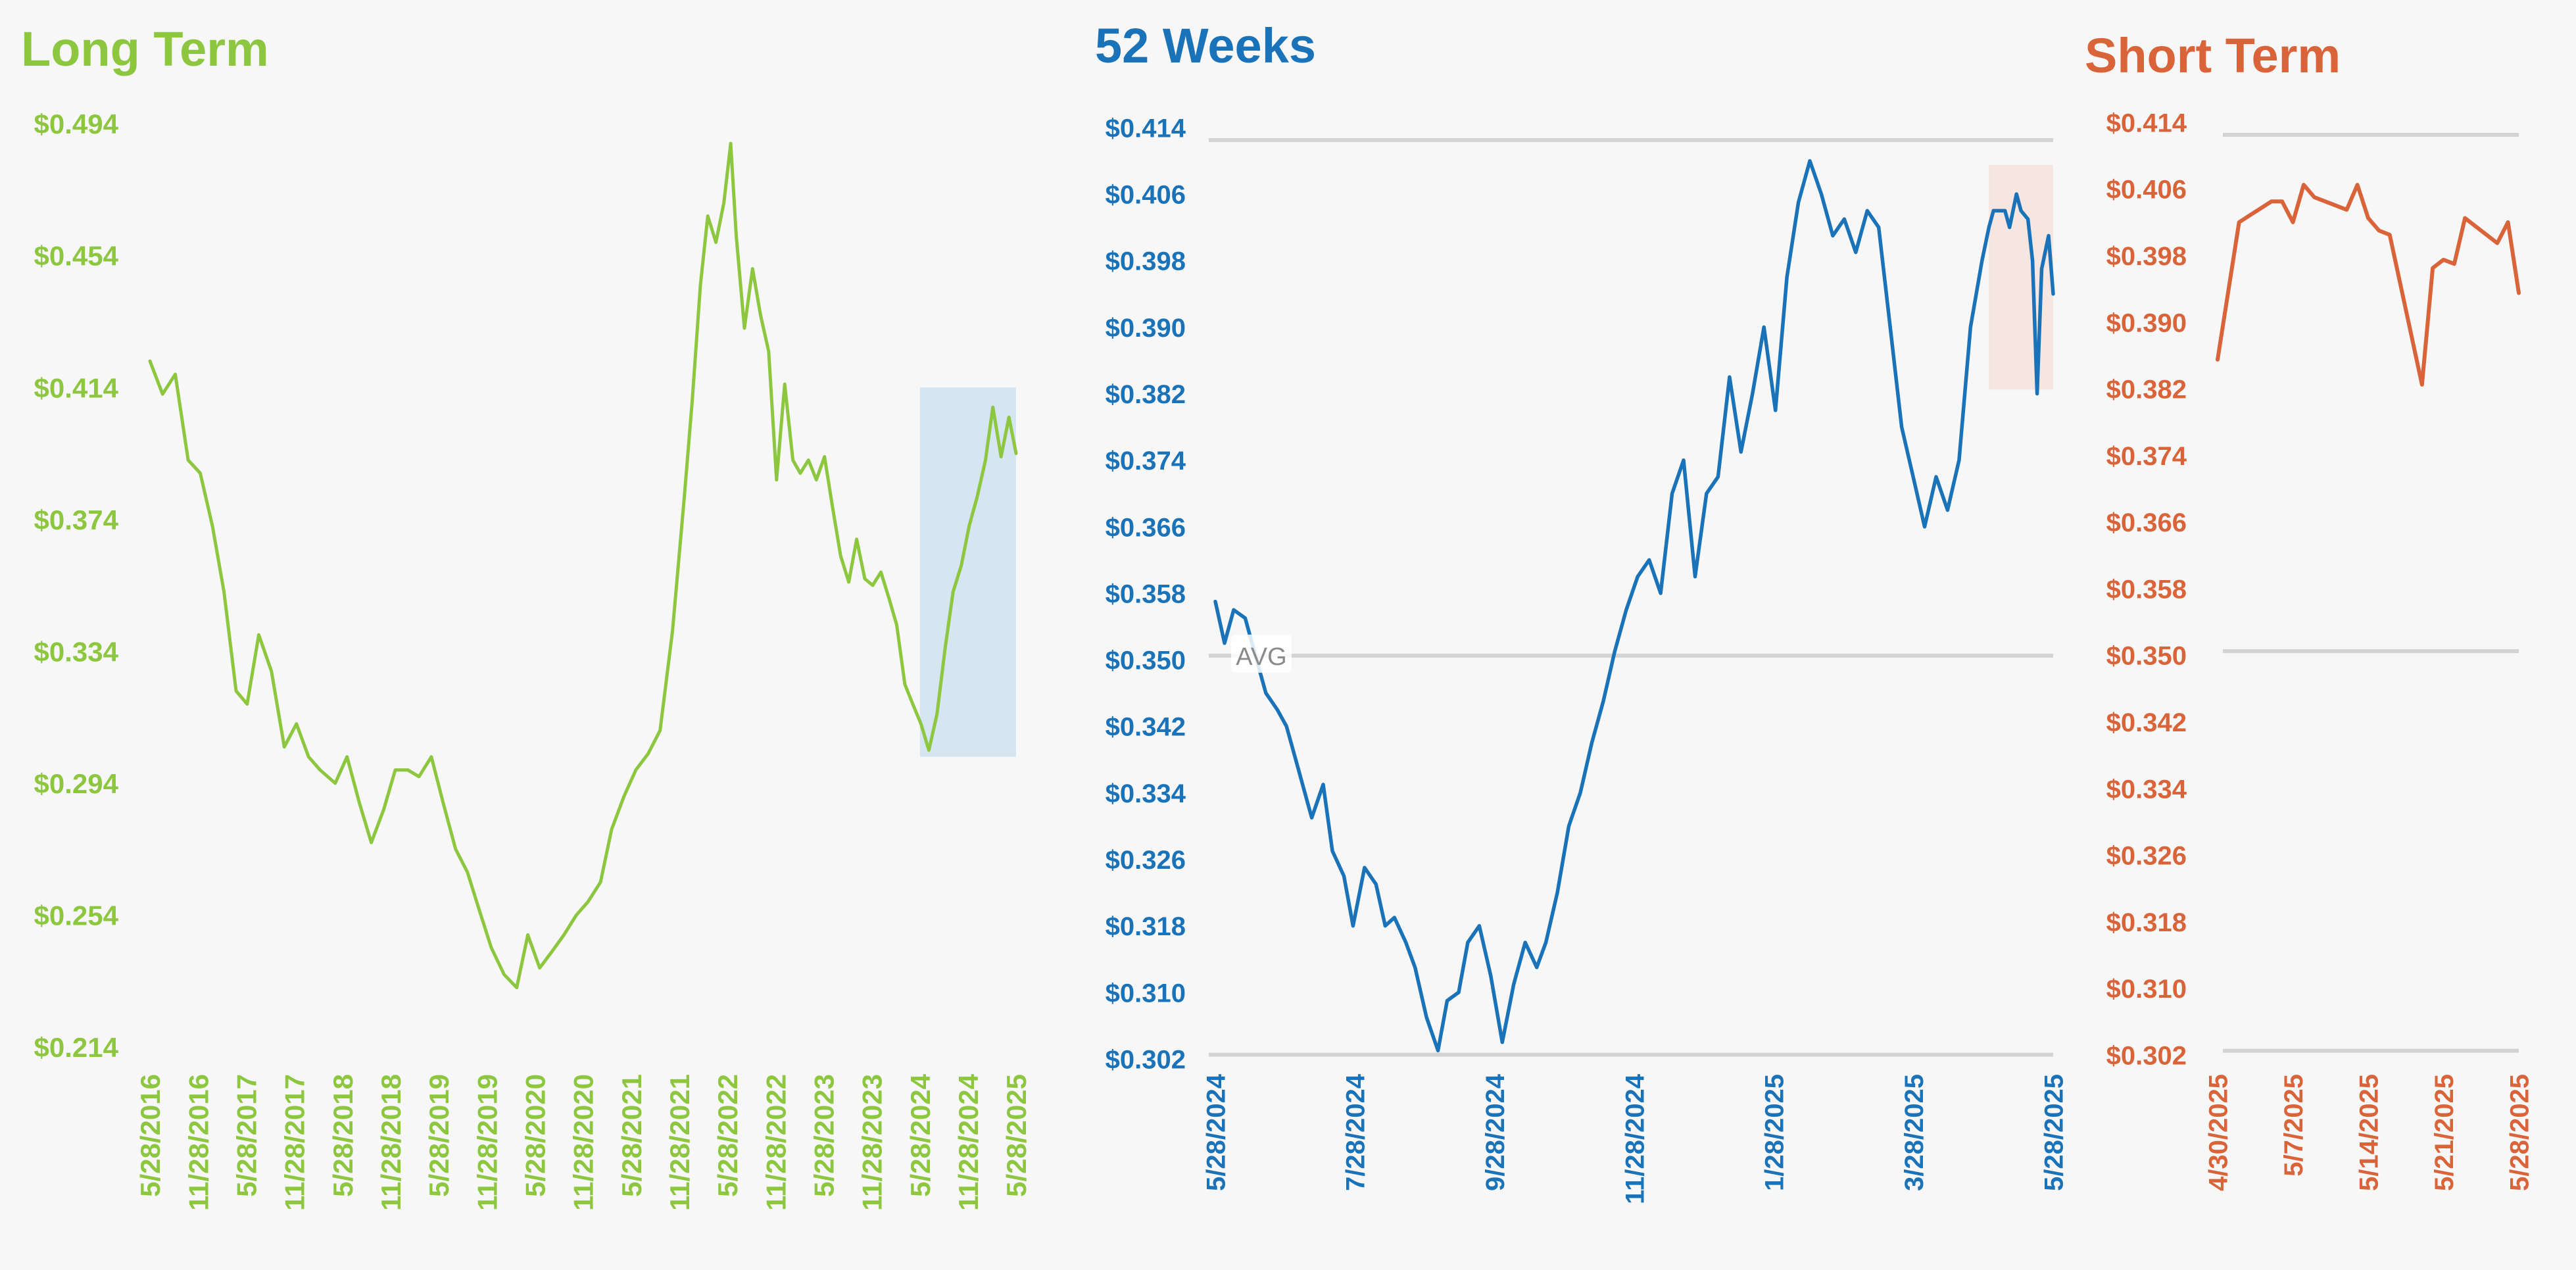 This screenshot has width=2576, height=1270. Describe the element at coordinates (1205, 45) in the screenshot. I see `52-weeks-title: 52 Weeks` at that location.